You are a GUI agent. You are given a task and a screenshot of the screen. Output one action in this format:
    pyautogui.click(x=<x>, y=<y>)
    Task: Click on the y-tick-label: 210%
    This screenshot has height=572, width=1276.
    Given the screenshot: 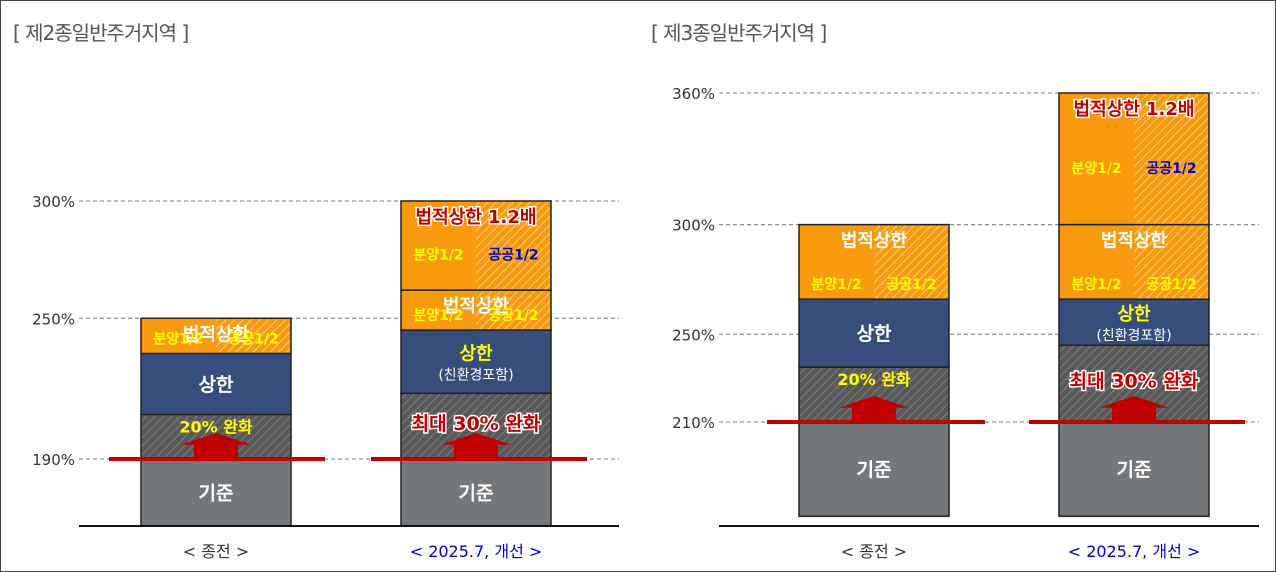 What is the action you would take?
    pyautogui.click(x=693, y=423)
    